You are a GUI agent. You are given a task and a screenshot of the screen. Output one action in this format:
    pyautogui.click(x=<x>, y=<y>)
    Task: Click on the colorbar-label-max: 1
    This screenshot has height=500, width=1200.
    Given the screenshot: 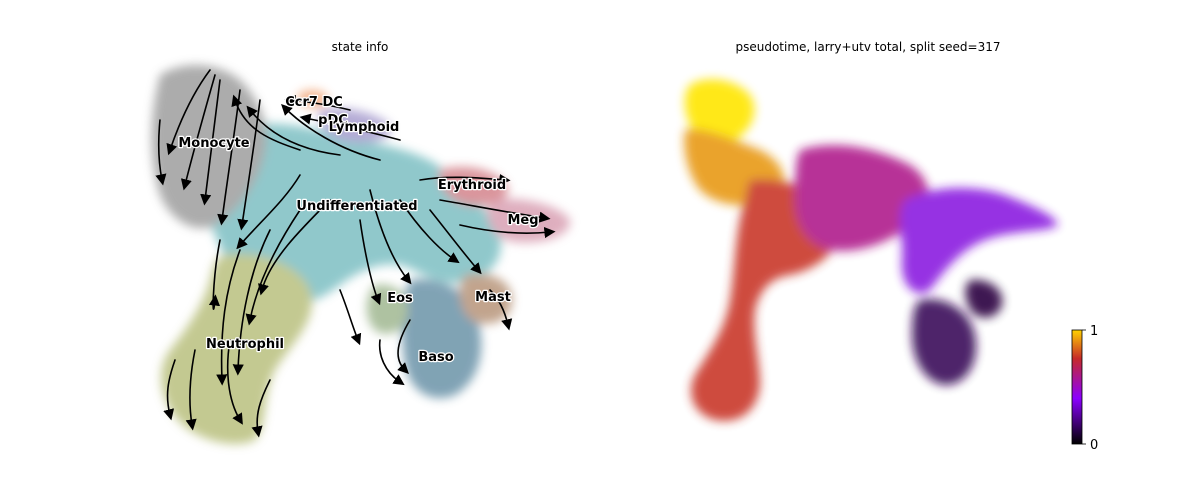 What is the action you would take?
    pyautogui.click(x=1094, y=331)
    